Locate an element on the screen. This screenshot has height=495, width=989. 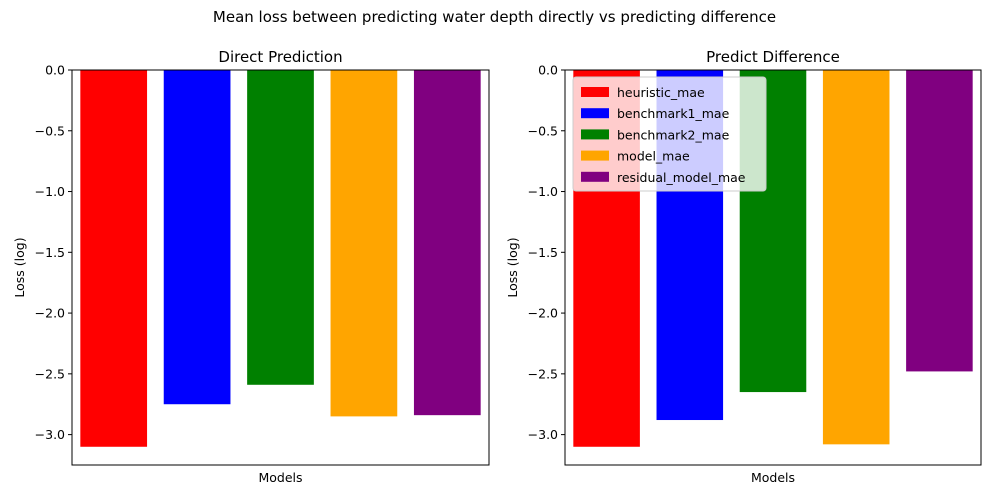
legend-swatch-benchmark1-mae is located at coordinates (595, 113).